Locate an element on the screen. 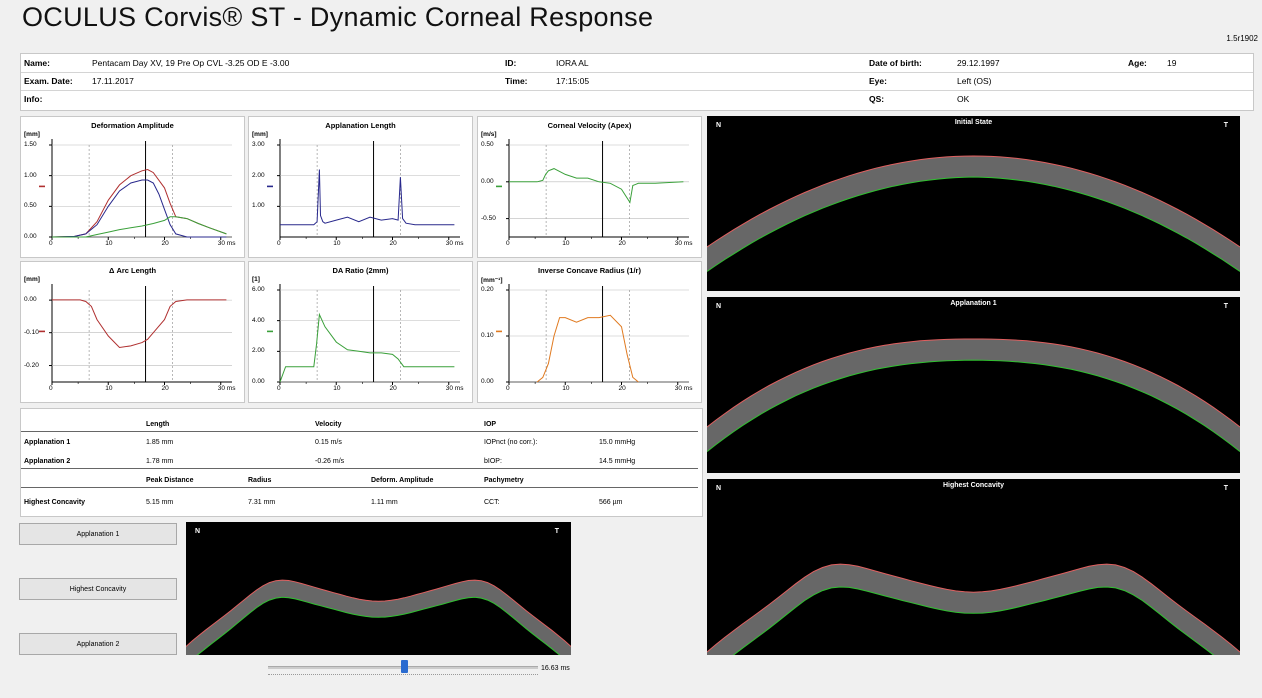 This screenshot has height=698, width=1262. biop-value: 14.5 mmHg is located at coordinates (617, 461).